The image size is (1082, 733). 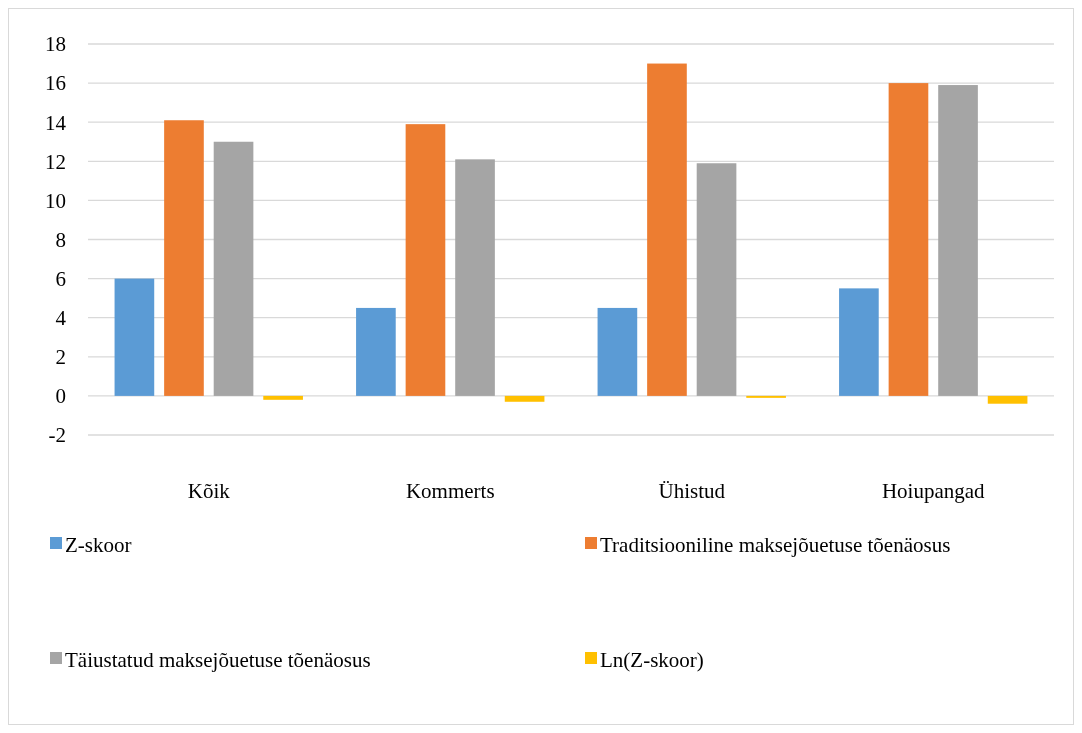 What do you see at coordinates (55, 83) in the screenshot?
I see `y-tick-label: 16` at bounding box center [55, 83].